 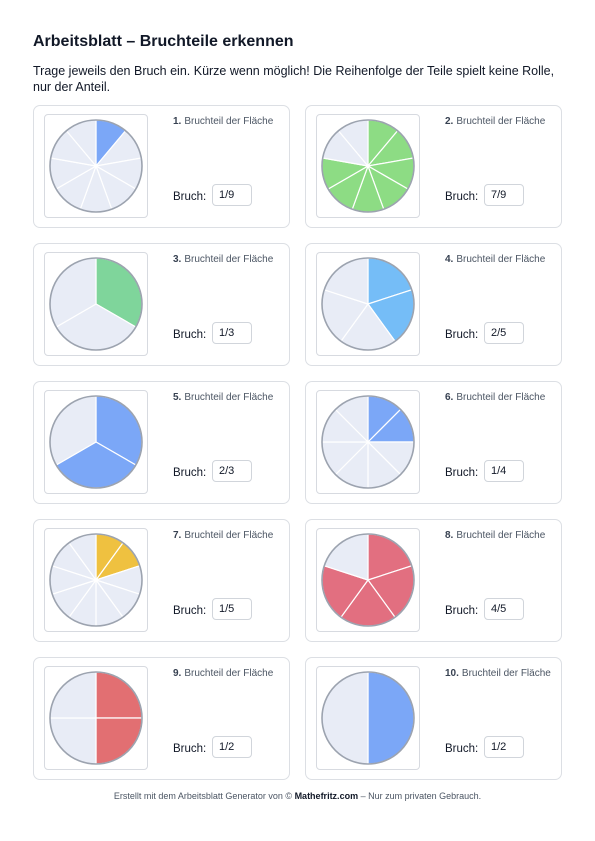 I want to click on task-number: 1., so click(x=177, y=121).